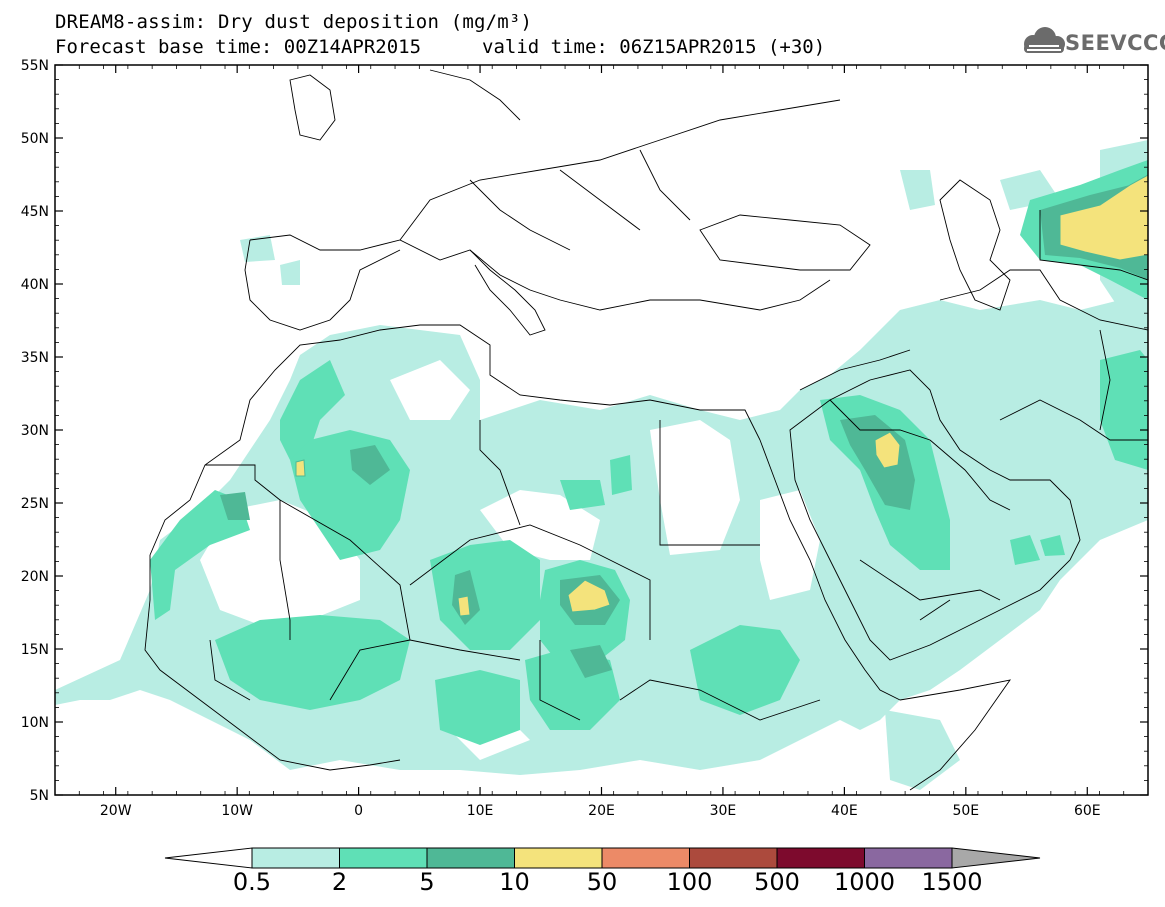 This screenshot has width=1165, height=907. Describe the element at coordinates (35, 577) in the screenshot. I see `lat-tick-label: 20N` at that location.